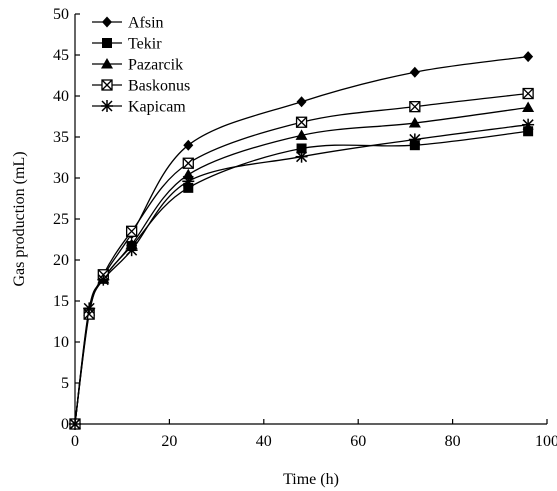 Image resolution: width=557 pixels, height=491 pixels. Describe the element at coordinates (61, 137) in the screenshot. I see `y-tick-label: 35` at that location.